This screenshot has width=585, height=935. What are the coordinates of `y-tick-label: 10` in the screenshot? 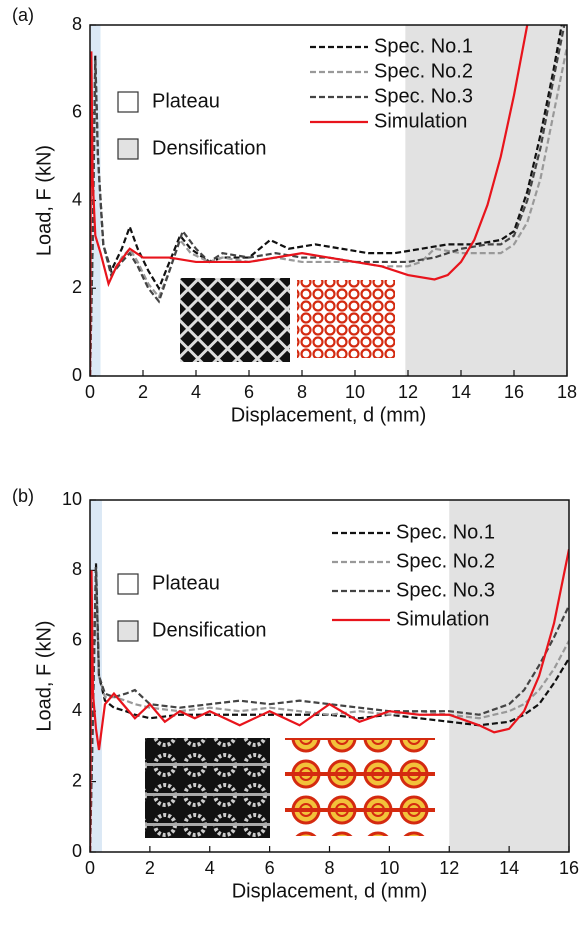 It's located at (72, 499).